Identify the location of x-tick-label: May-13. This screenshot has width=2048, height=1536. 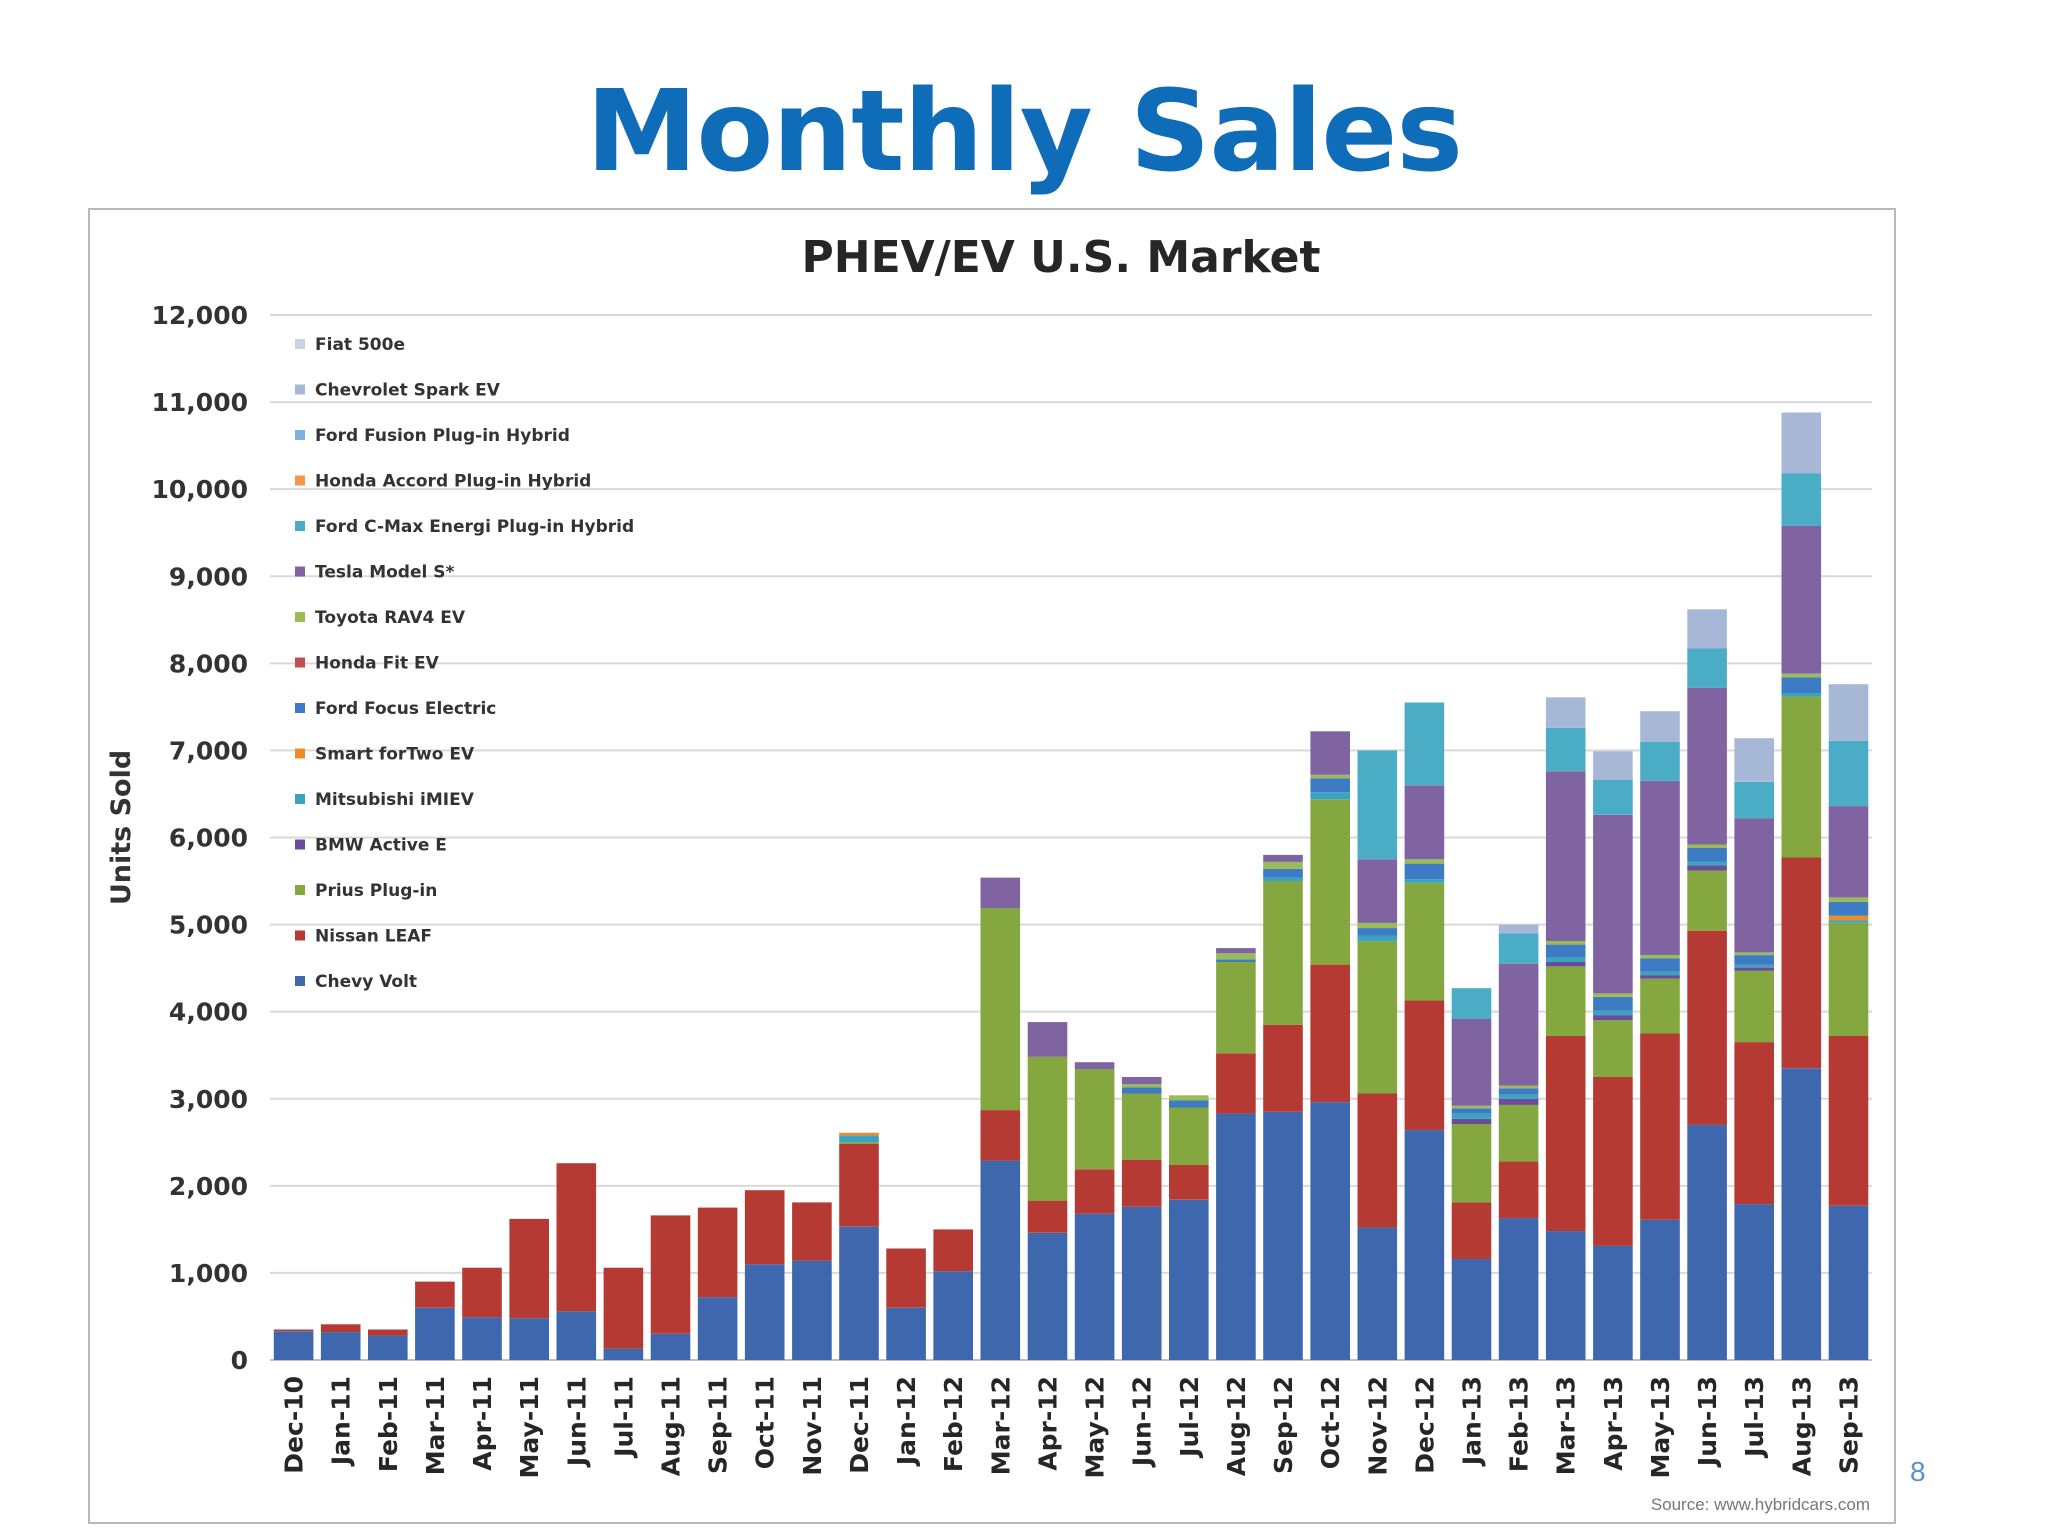
(1660, 1427).